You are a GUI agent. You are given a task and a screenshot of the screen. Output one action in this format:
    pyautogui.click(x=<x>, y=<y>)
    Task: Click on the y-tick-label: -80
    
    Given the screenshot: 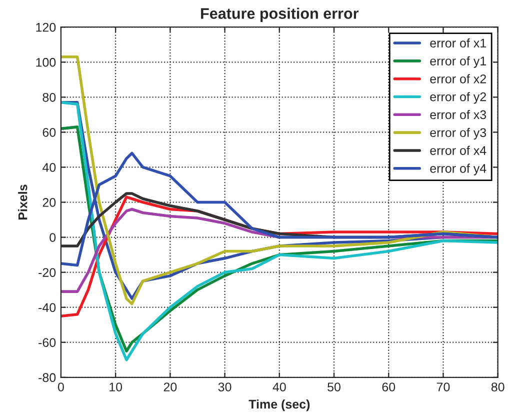 What is the action you would take?
    pyautogui.click(x=47, y=377)
    